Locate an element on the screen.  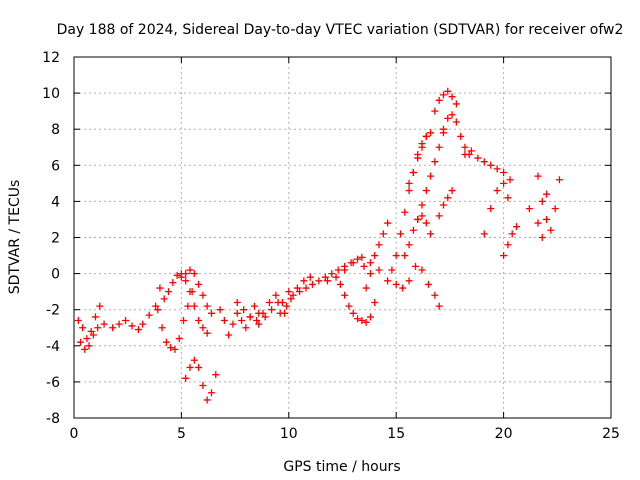
series-arc-13h is located at coordinates (357, 269).